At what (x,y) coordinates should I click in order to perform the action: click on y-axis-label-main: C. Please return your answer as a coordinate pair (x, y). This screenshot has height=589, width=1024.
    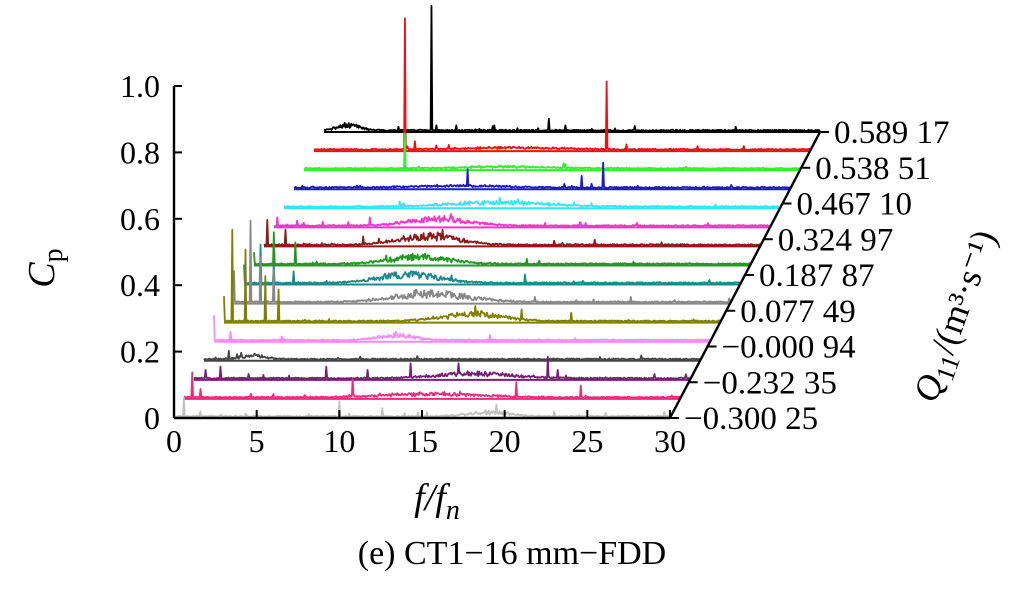
    Looking at the image, I should click on (42, 275).